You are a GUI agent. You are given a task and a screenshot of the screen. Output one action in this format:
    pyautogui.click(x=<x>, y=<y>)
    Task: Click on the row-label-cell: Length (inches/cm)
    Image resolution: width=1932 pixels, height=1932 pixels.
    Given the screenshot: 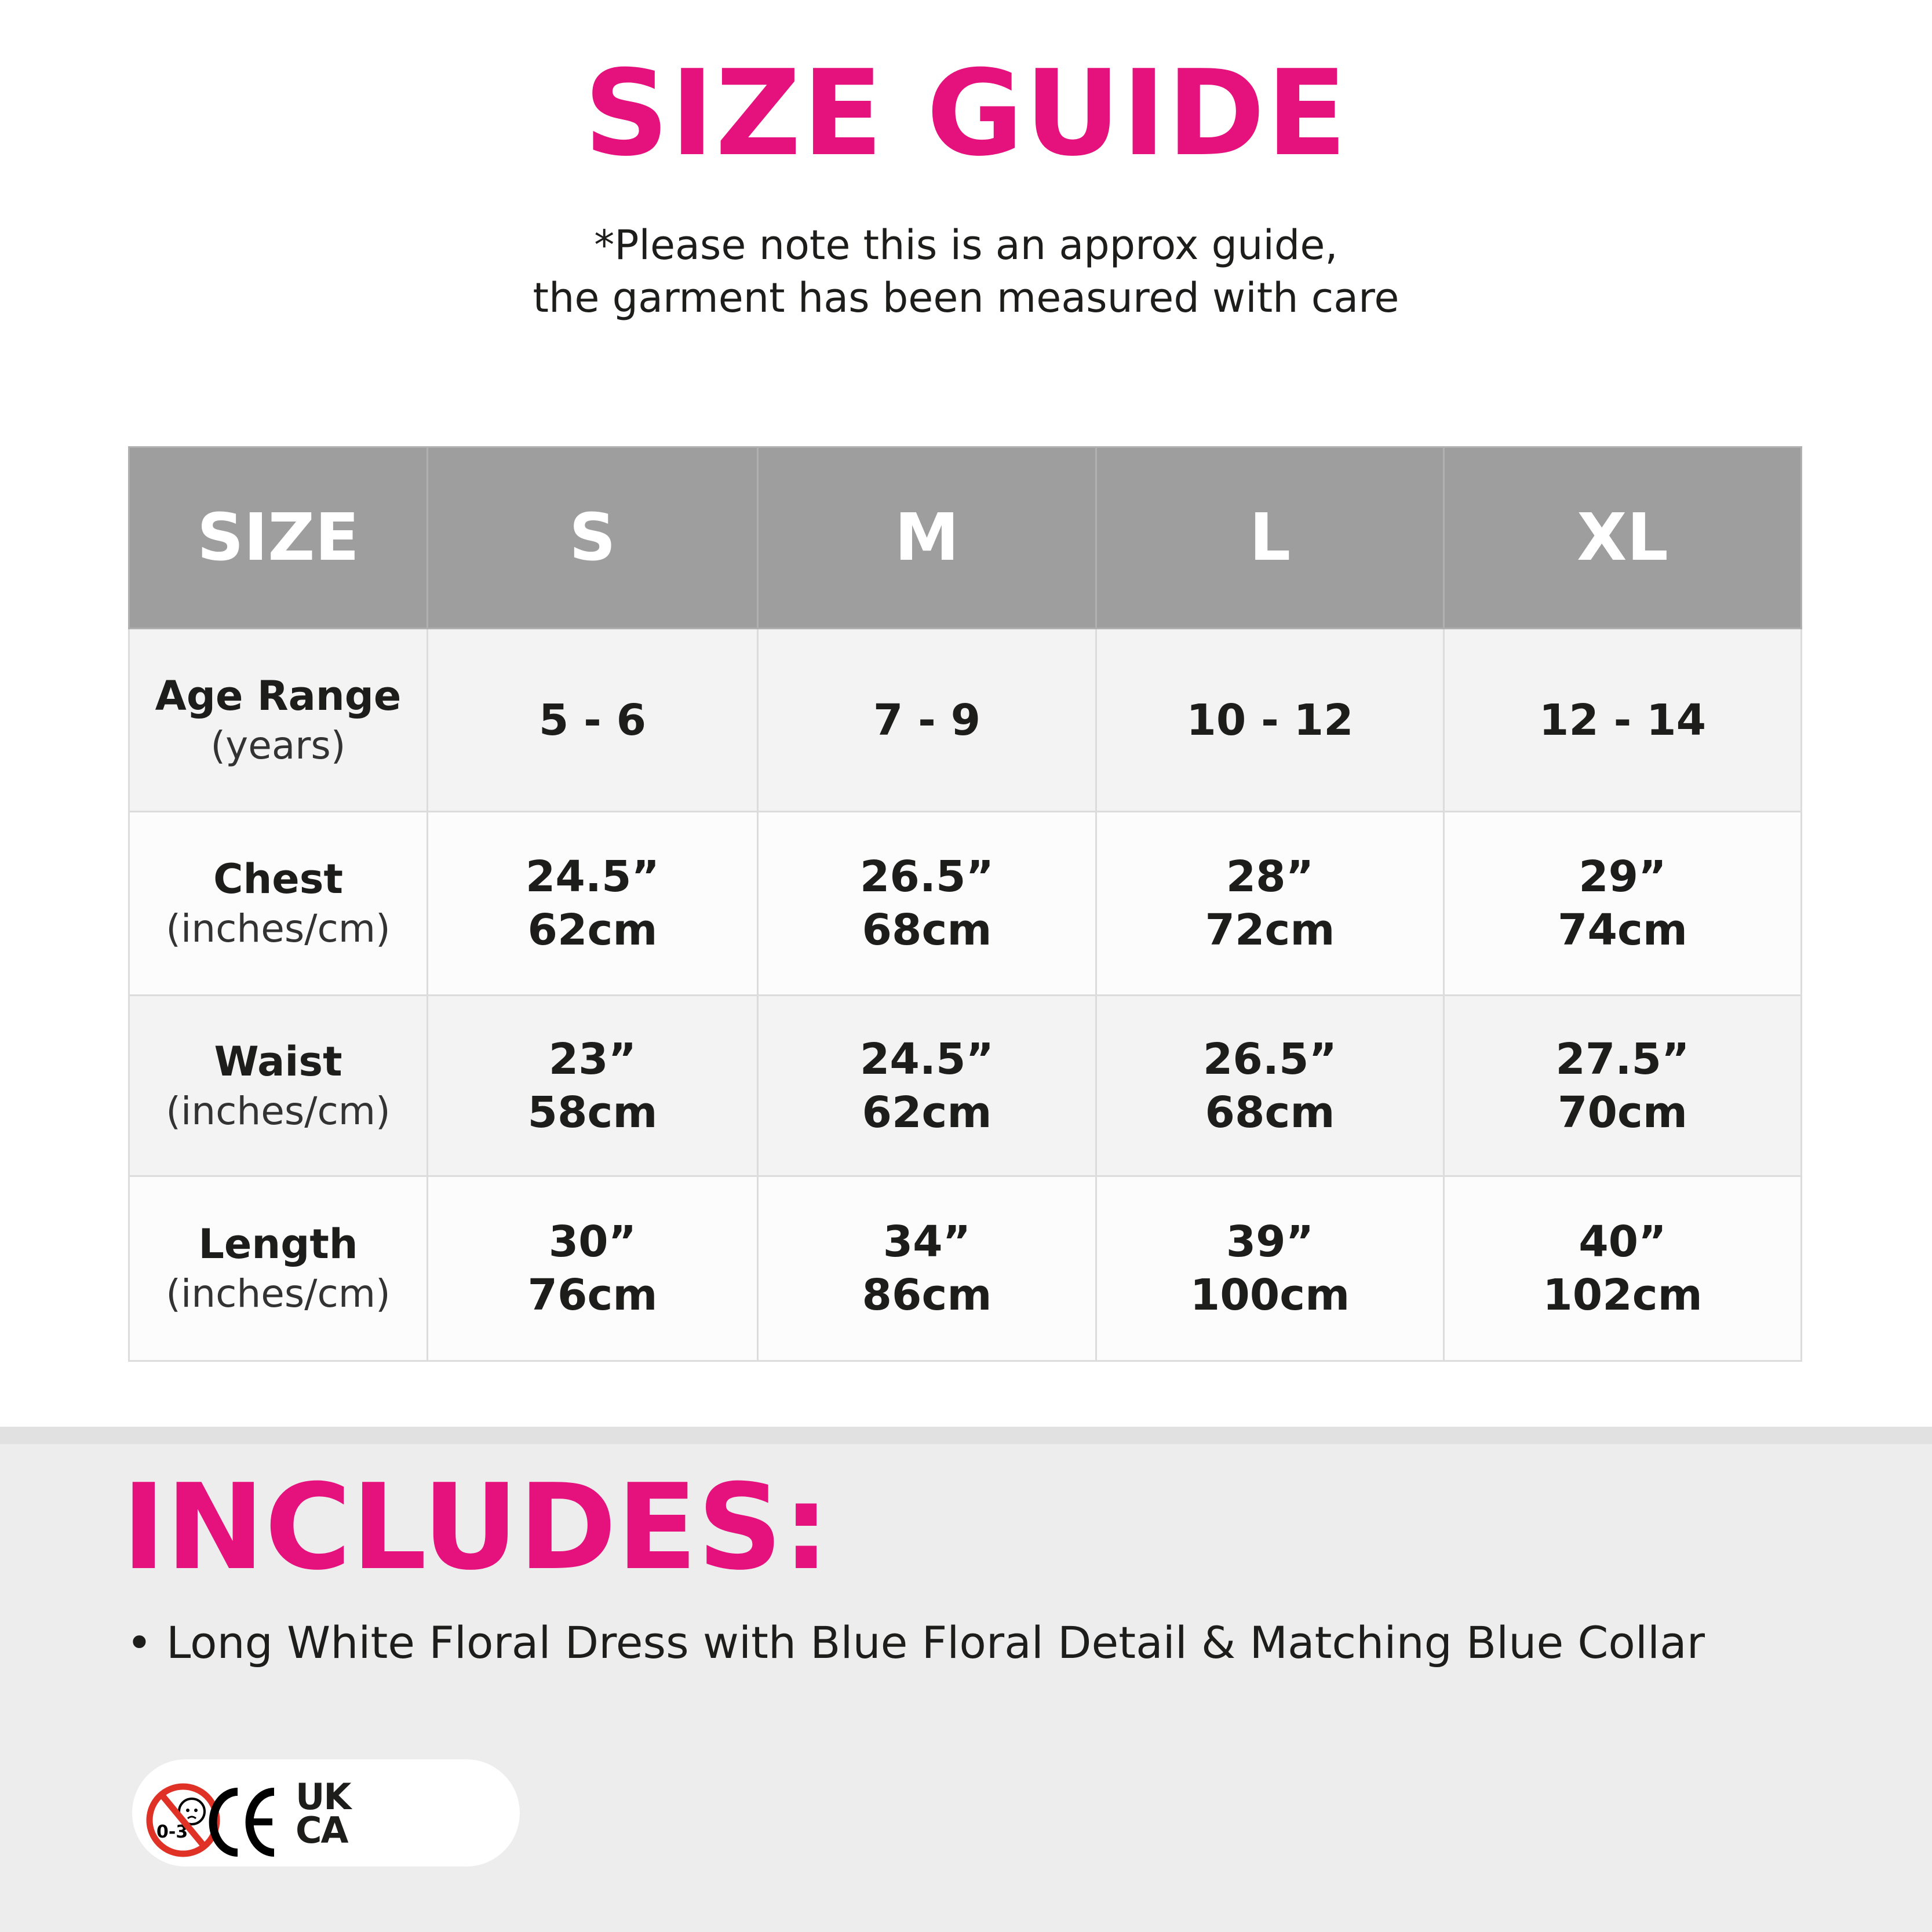 What is the action you would take?
    pyautogui.click(x=278, y=1269)
    